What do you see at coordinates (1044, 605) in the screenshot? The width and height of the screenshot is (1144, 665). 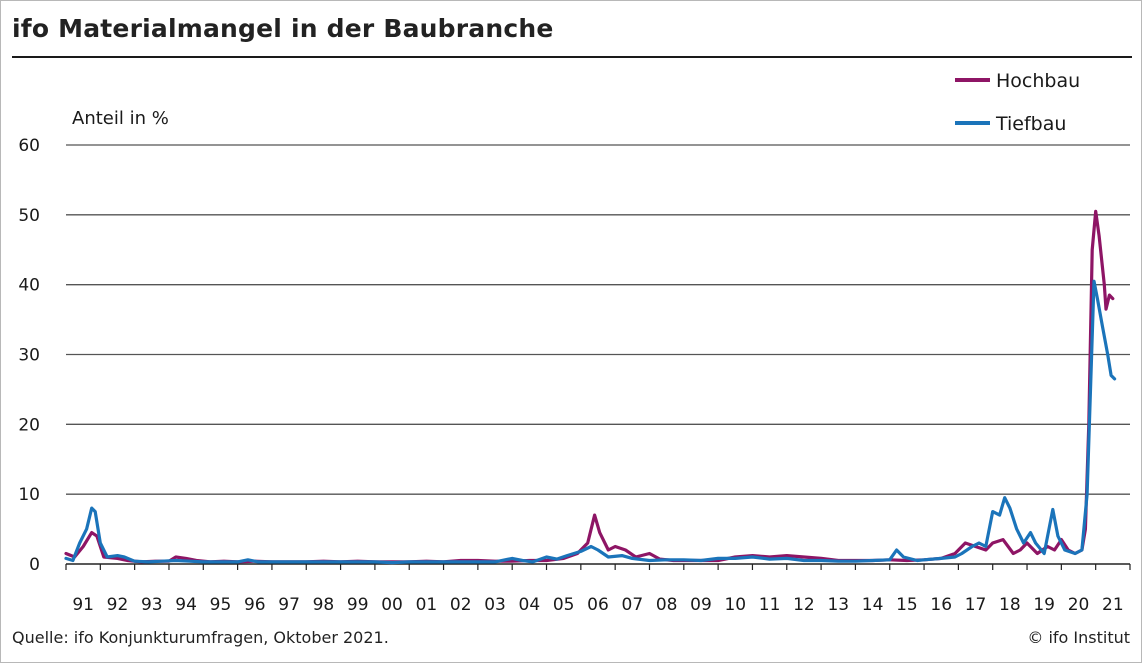 I see `x-tick-label: 19` at bounding box center [1044, 605].